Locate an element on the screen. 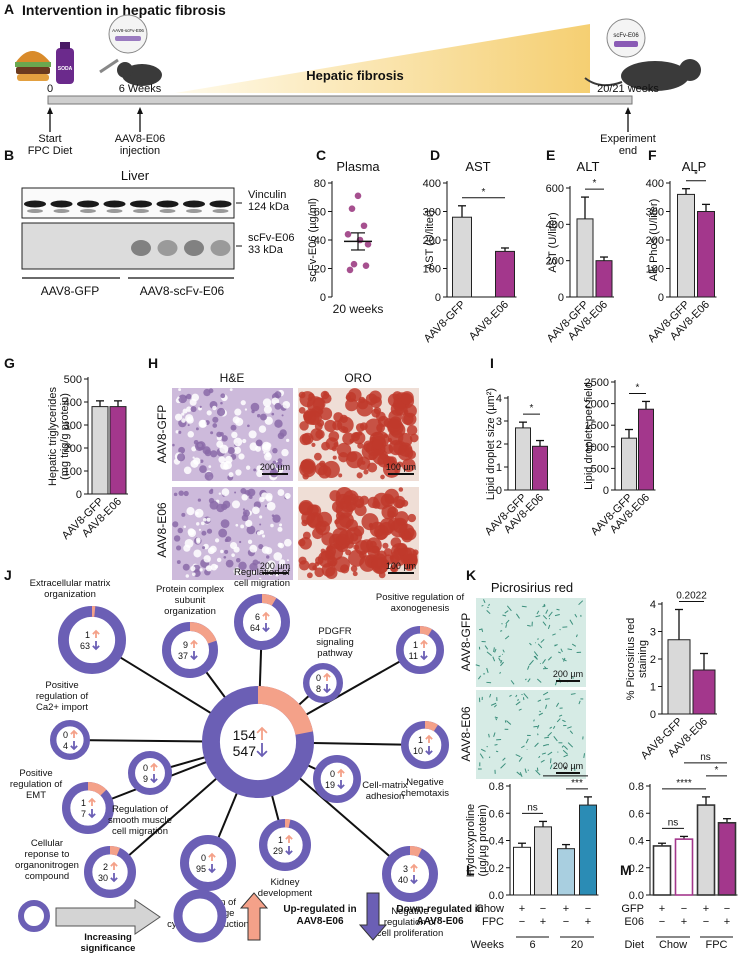 The height and width of the screenshot is (959, 740). down-count: 95 is located at coordinates (201, 869).